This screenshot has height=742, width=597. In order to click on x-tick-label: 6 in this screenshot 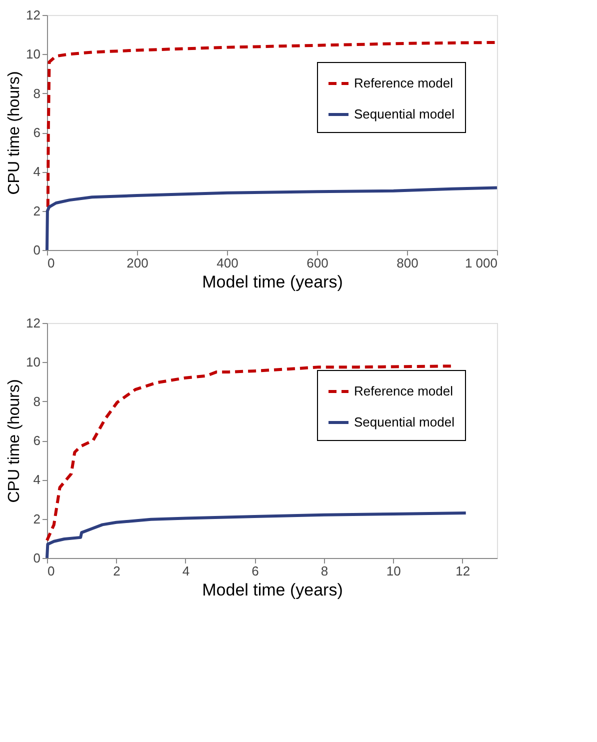, I will do `click(255, 571)`.